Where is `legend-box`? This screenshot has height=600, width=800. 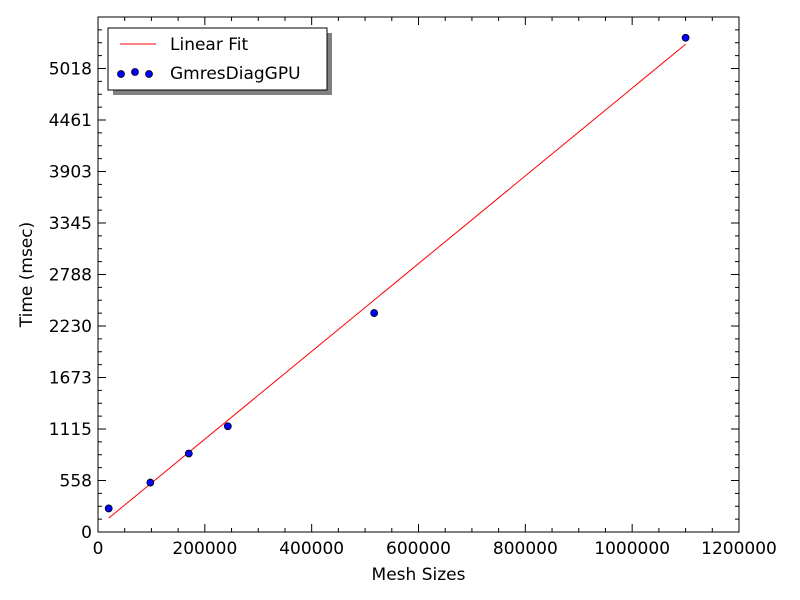 legend-box is located at coordinates (217, 59).